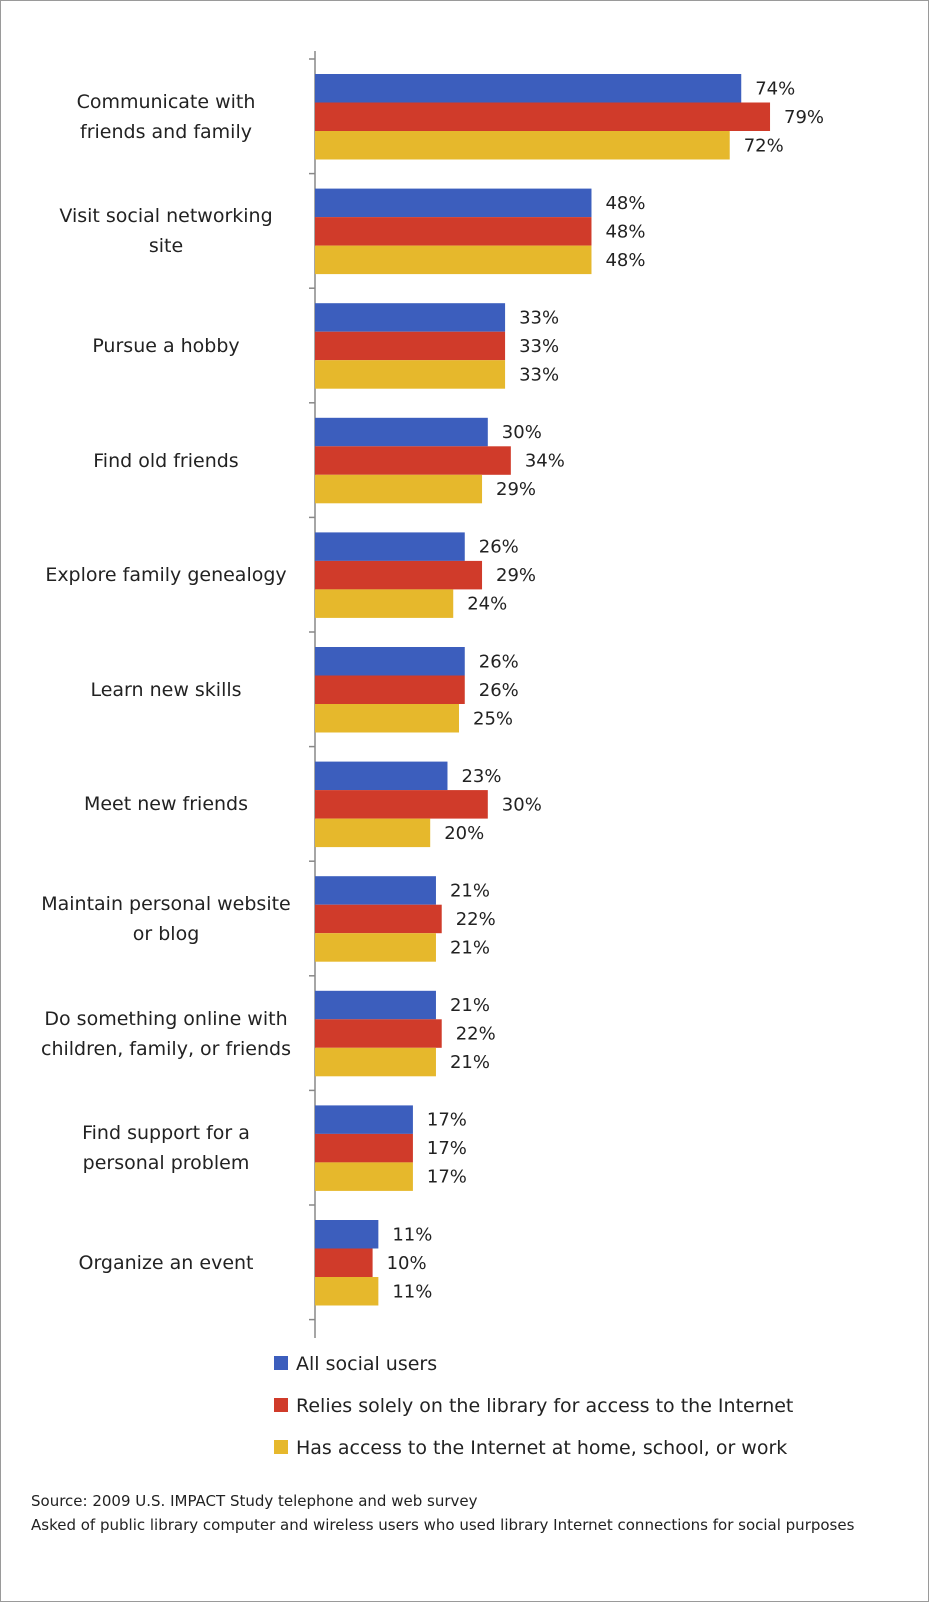 The width and height of the screenshot is (929, 1602). What do you see at coordinates (166, 116) in the screenshot?
I see `category-label: Communicate with friends and family` at bounding box center [166, 116].